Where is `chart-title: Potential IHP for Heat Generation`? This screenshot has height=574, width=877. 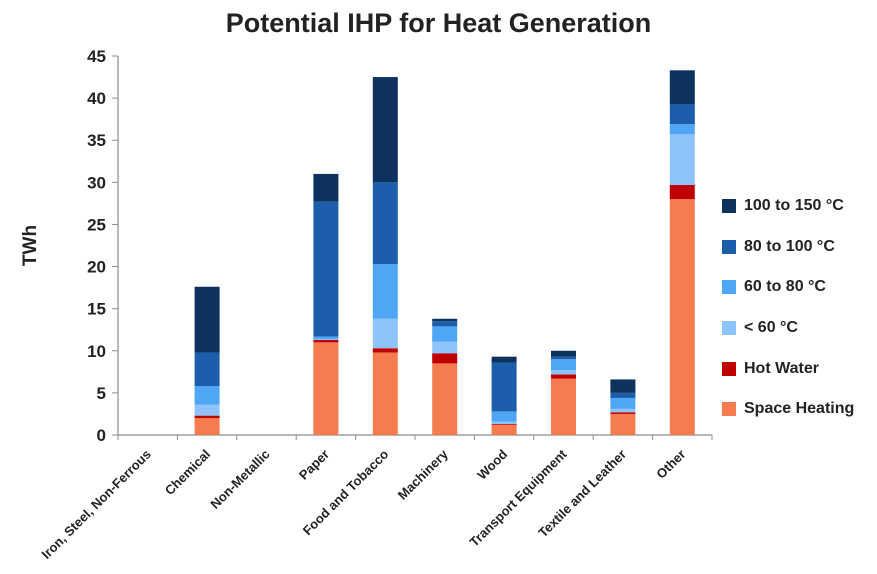 chart-title: Potential IHP for Heat Generation is located at coordinates (438, 23).